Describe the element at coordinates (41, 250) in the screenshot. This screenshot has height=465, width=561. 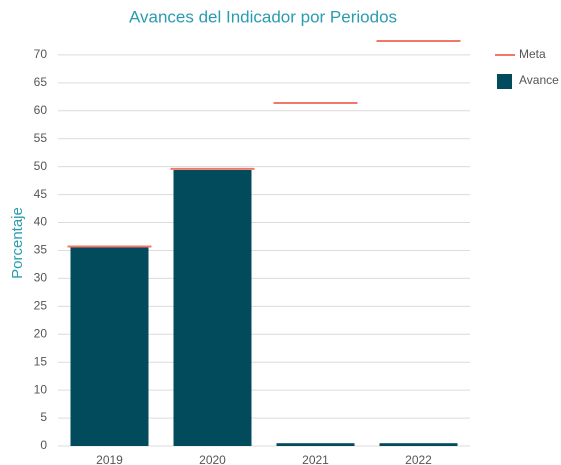
I see `y-tick-label: 35` at that location.